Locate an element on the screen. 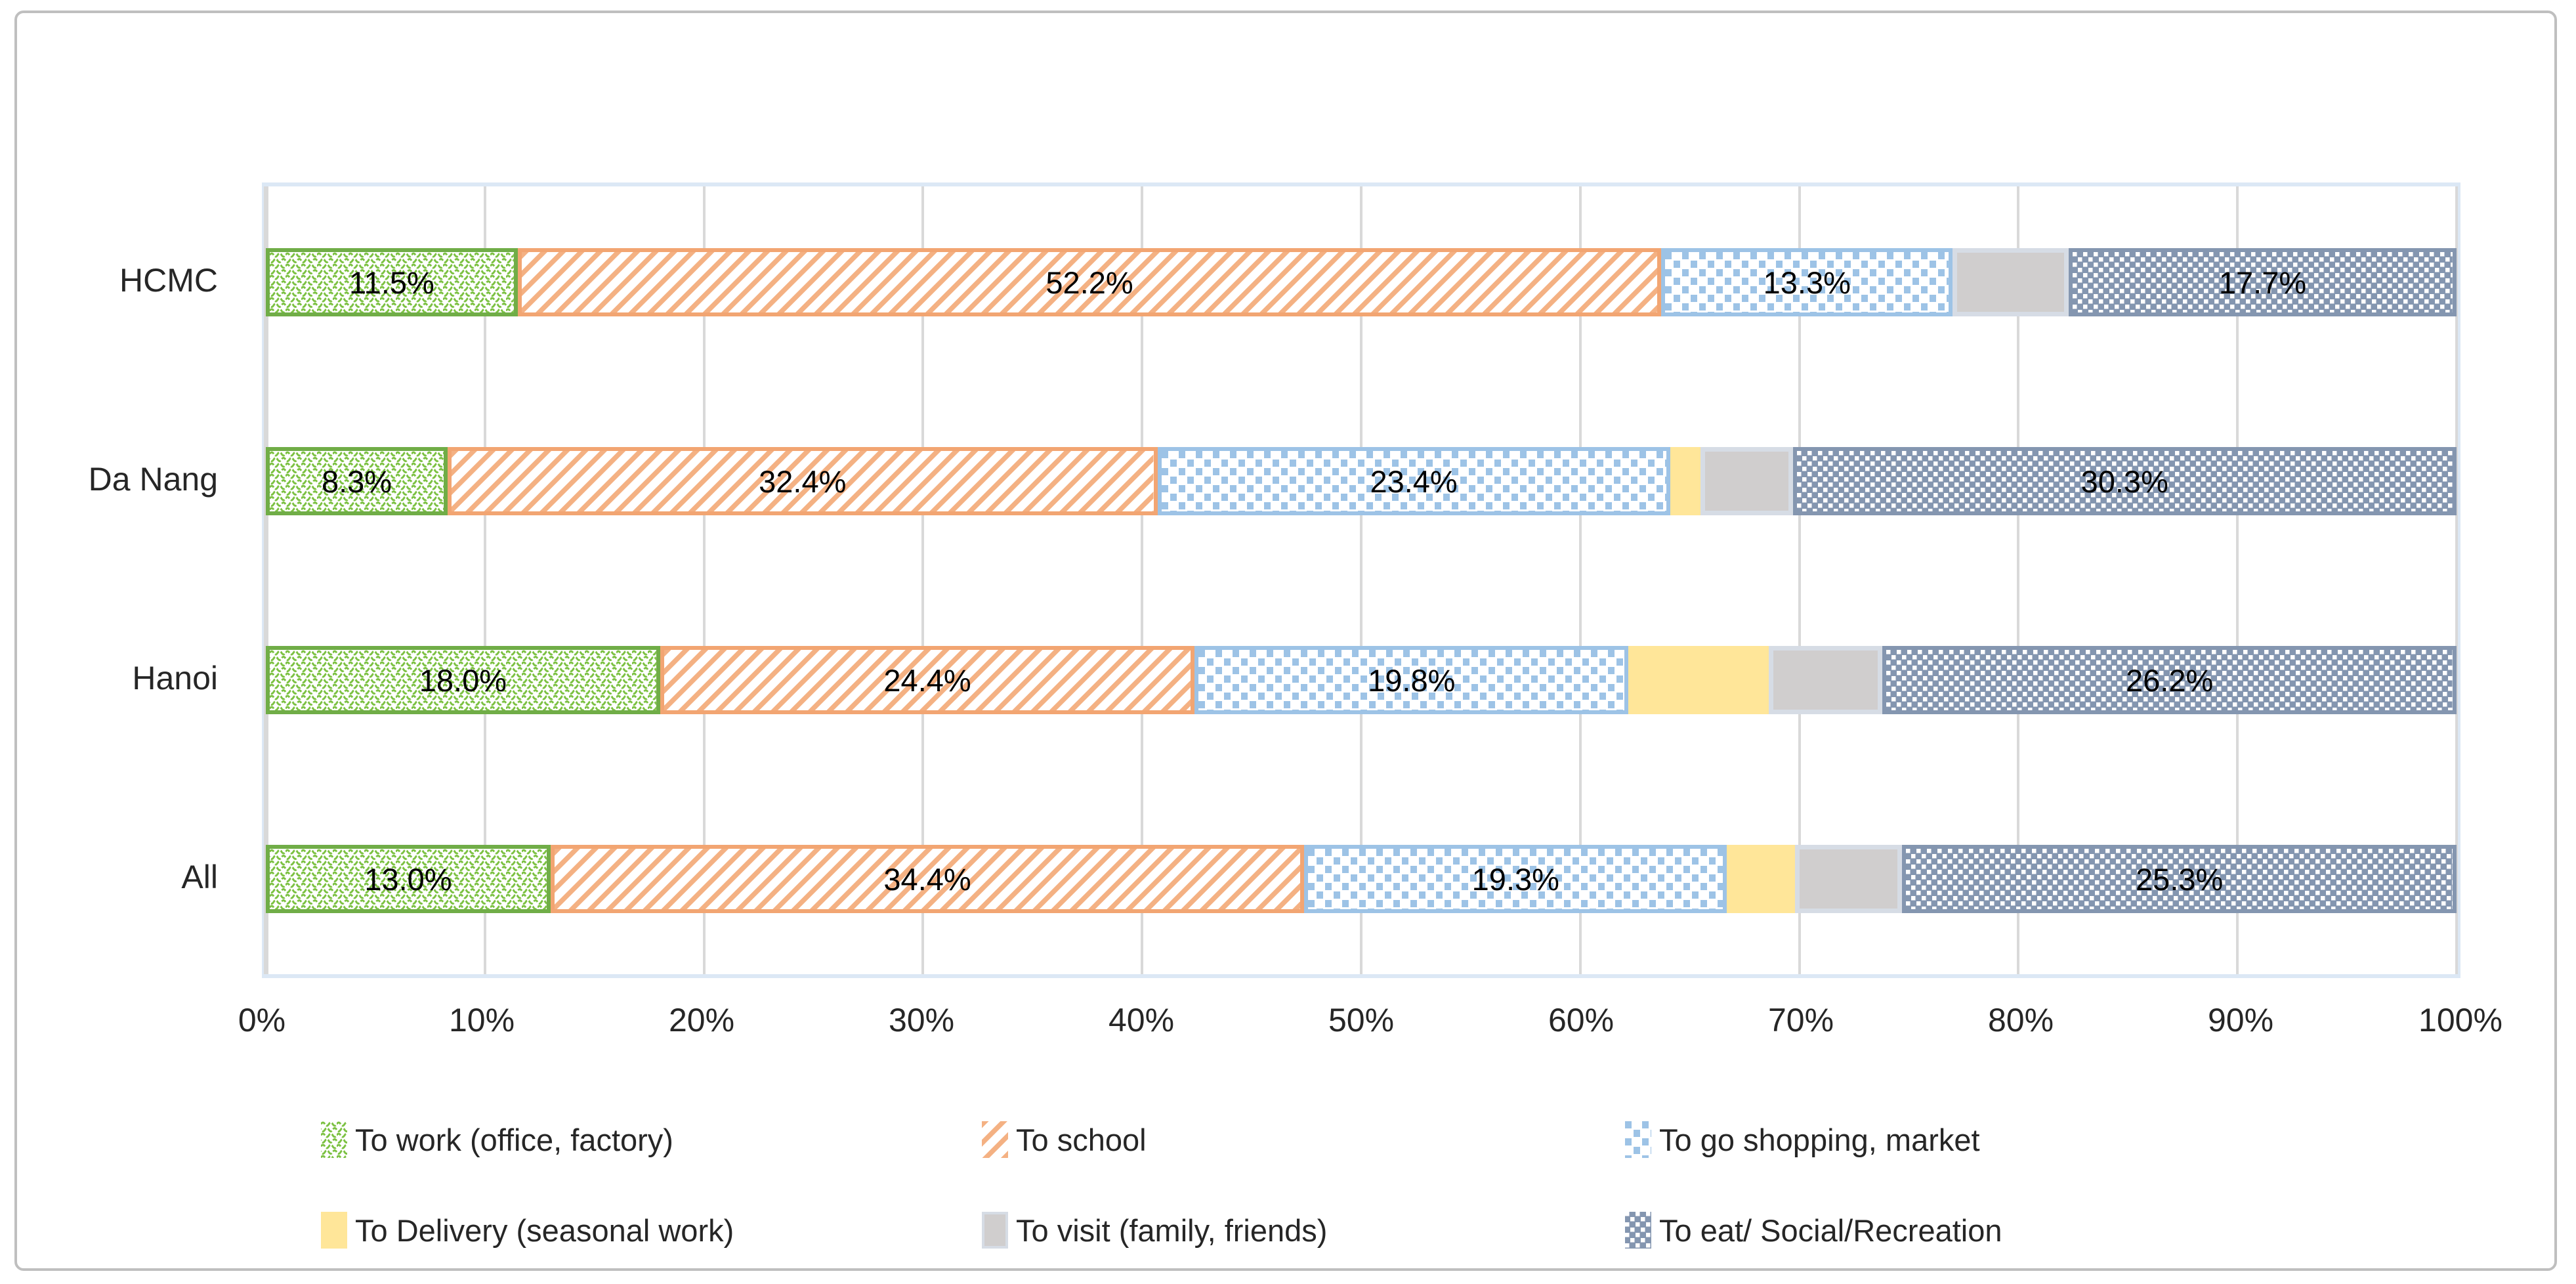  data-label: 13.0% is located at coordinates (408, 879).